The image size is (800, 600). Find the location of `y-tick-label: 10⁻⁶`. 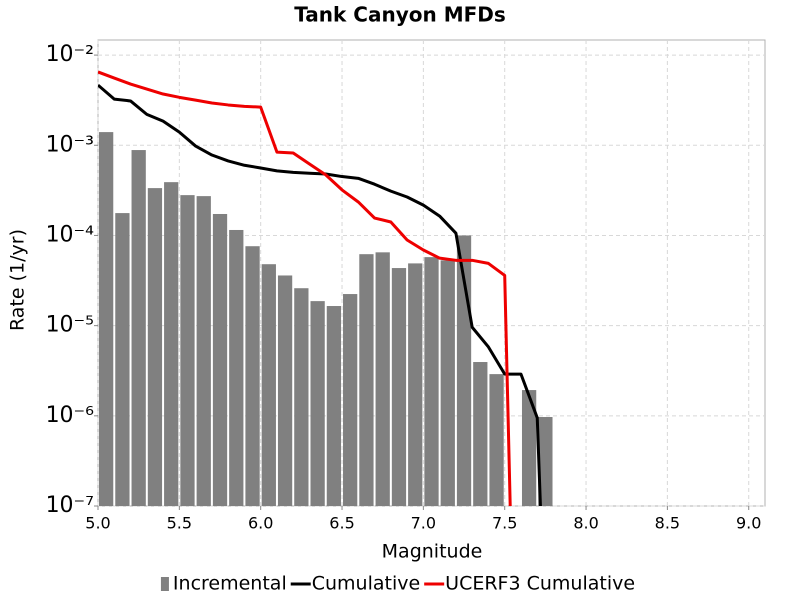

y-tick-label: 10⁻⁶ is located at coordinates (70, 415).